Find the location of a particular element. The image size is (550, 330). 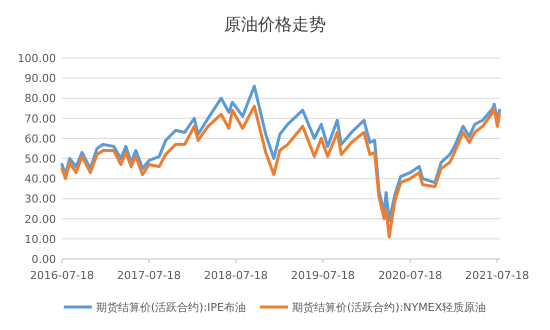

y-tick-label: 60.00 is located at coordinates (40, 139).